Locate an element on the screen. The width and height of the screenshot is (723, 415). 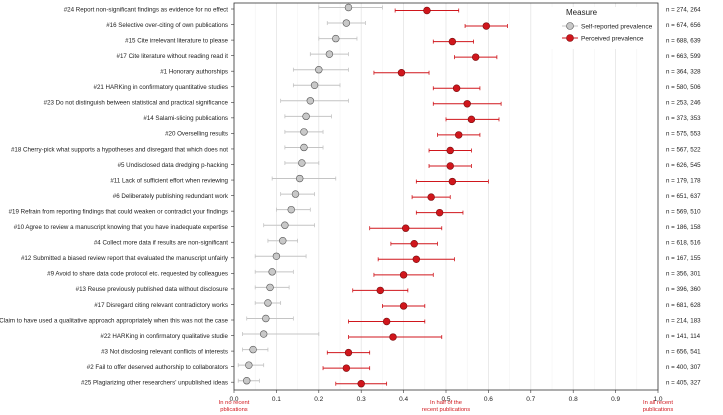
x-tick-label: 1.0 is located at coordinates (657, 399).